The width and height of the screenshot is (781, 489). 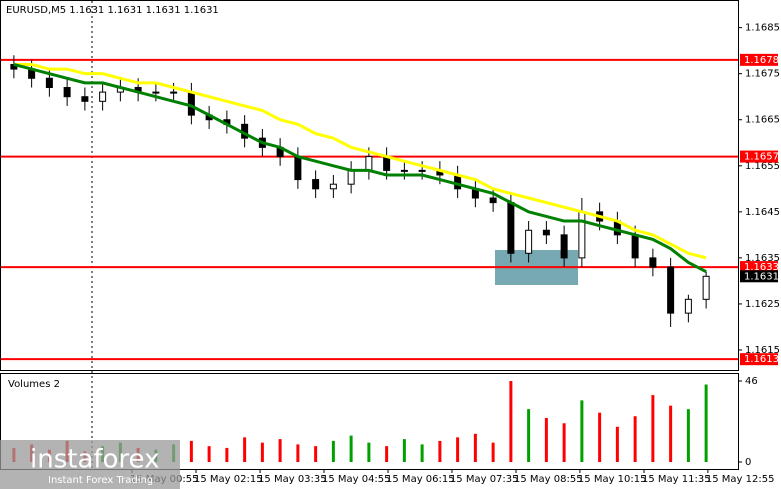 What do you see at coordinates (761, 267) in the screenshot?
I see `level-label: 1.1633` at bounding box center [761, 267].